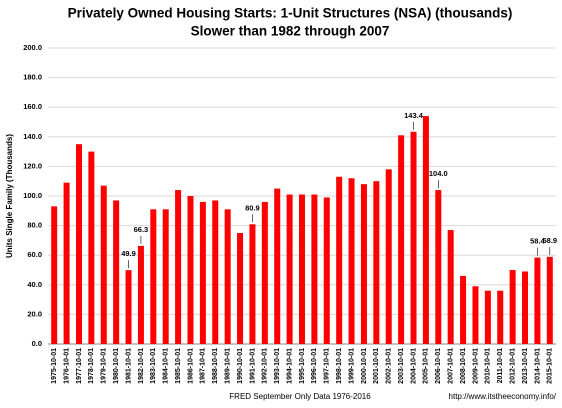 The height and width of the screenshot is (408, 562). I want to click on y-tick-label: 80.0, so click(34, 225).